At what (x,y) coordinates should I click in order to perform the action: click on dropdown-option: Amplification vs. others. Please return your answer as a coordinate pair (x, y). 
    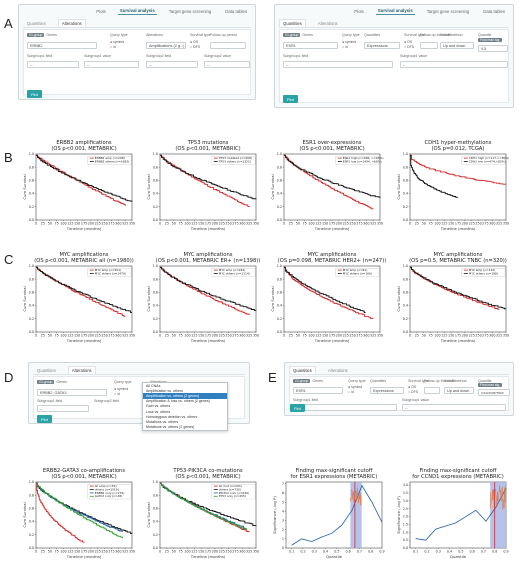
    Looking at the image, I should click on (164, 390).